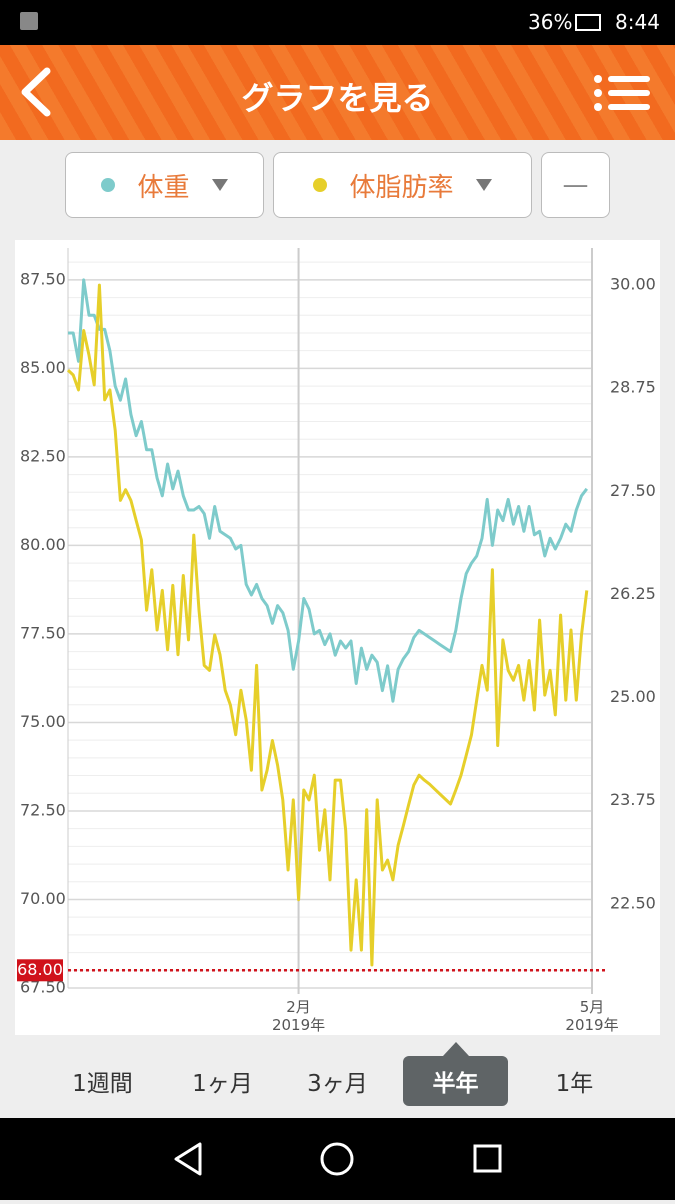 This screenshot has width=675, height=1204. I want to click on y-tick-label: 85.00, so click(43, 367).